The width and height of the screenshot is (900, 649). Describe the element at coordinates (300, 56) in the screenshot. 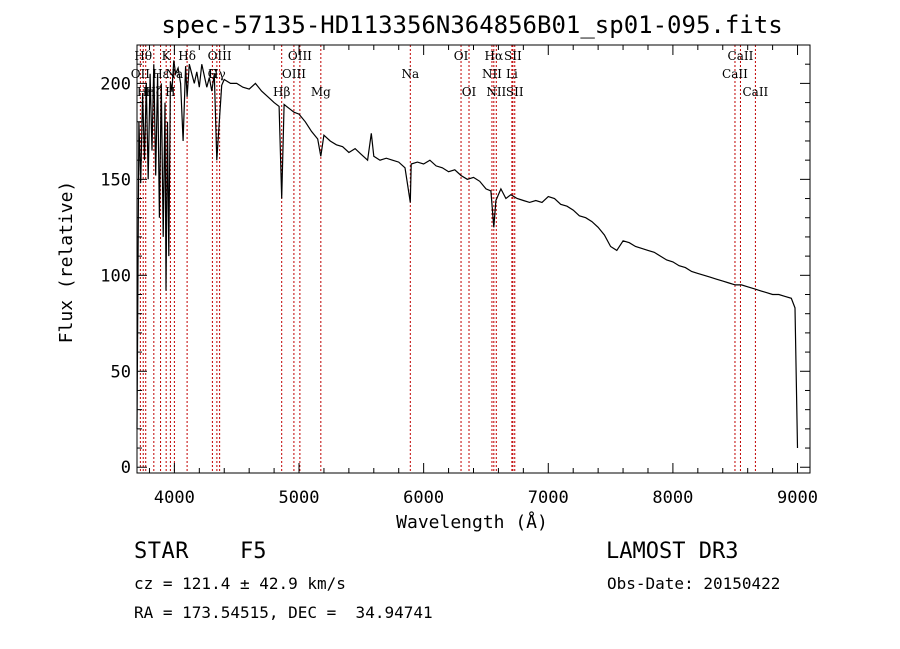

I see `line-label-14: OIII` at that location.